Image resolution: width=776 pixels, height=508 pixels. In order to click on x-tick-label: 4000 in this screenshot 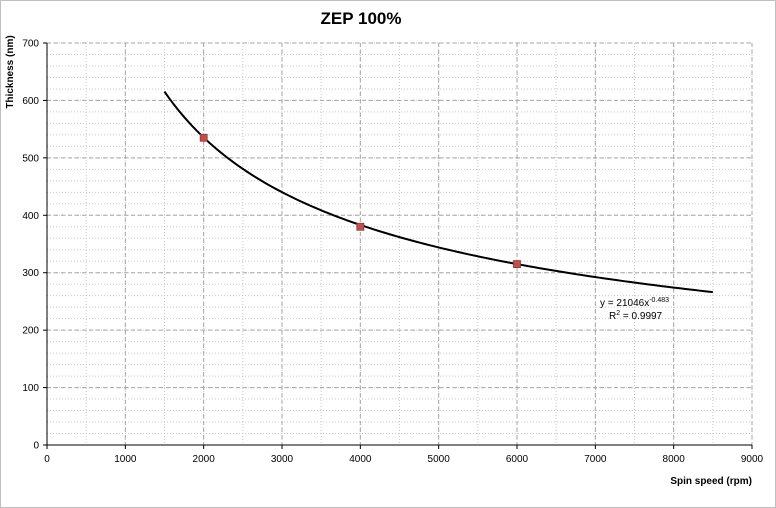, I will do `click(360, 459)`.